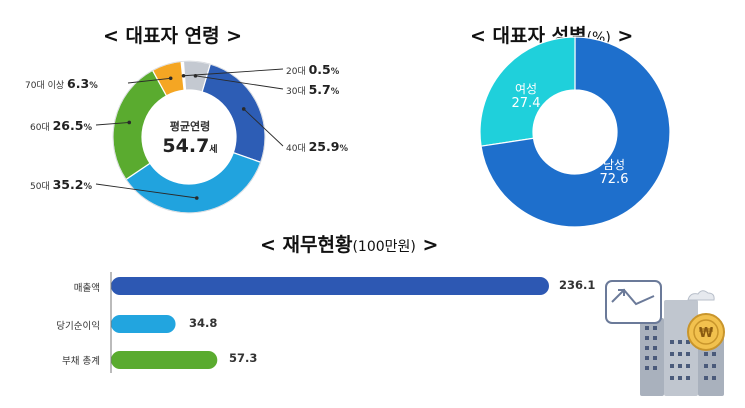 The width and height of the screenshot is (745, 408). Describe the element at coordinates (614, 179) in the screenshot. I see `male-value: 72.6` at that location.